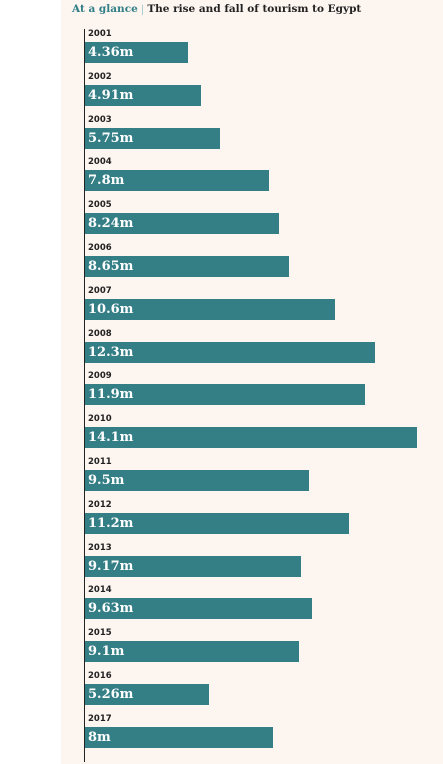 This screenshot has width=443, height=764. What do you see at coordinates (111, 52) in the screenshot?
I see `bar-value-label: 4.36m` at bounding box center [111, 52].